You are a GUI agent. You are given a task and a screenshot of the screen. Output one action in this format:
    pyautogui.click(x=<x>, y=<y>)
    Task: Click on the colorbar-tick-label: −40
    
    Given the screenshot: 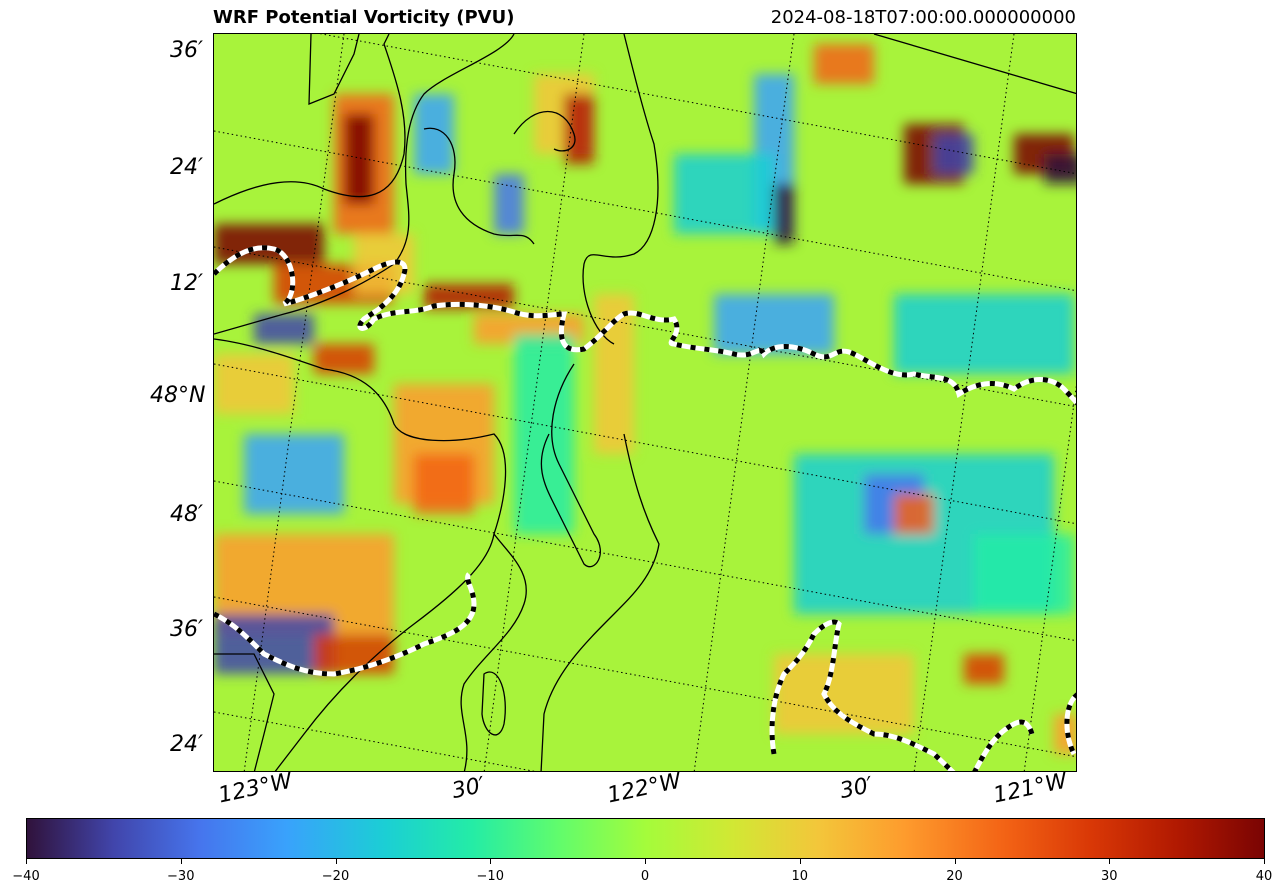 What is the action you would take?
    pyautogui.click(x=26, y=876)
    